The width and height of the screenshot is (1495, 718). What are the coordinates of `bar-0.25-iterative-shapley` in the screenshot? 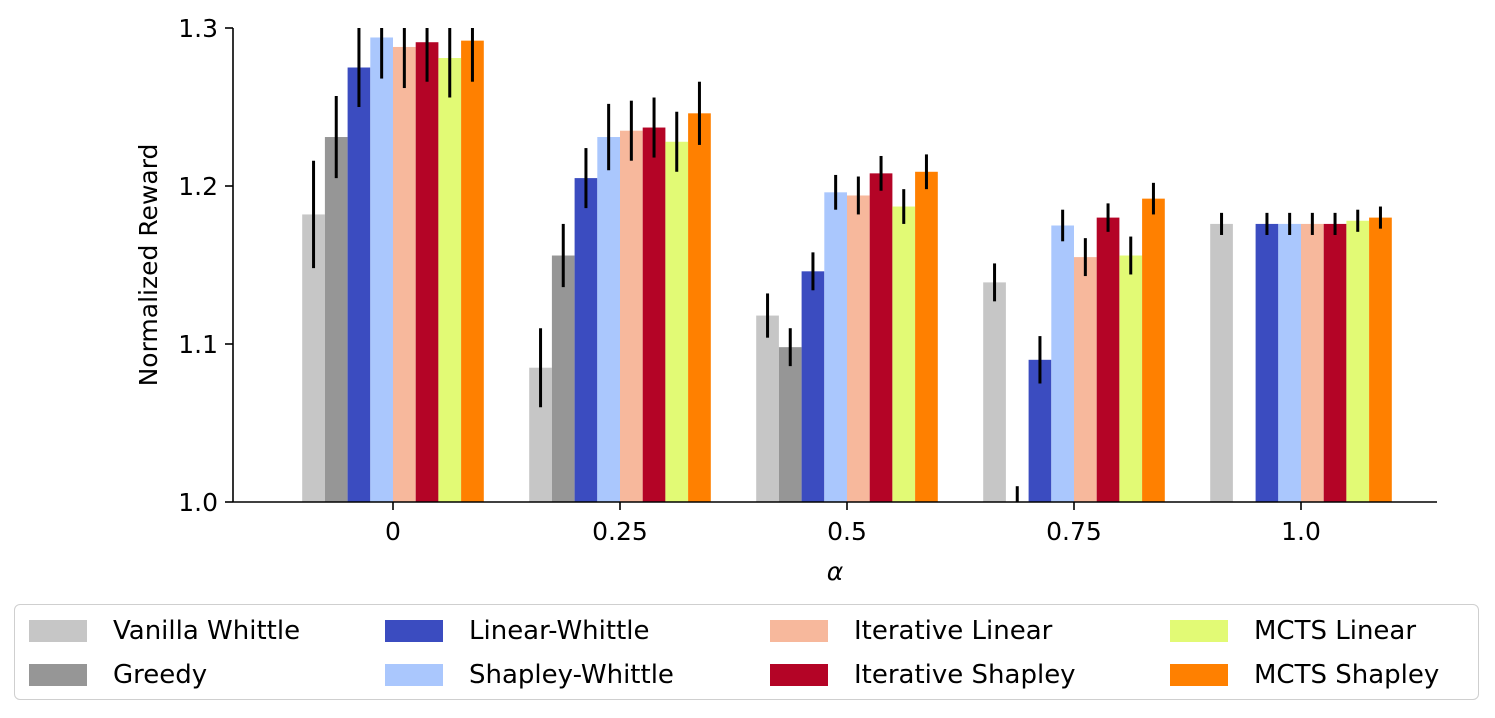 It's located at (654, 314).